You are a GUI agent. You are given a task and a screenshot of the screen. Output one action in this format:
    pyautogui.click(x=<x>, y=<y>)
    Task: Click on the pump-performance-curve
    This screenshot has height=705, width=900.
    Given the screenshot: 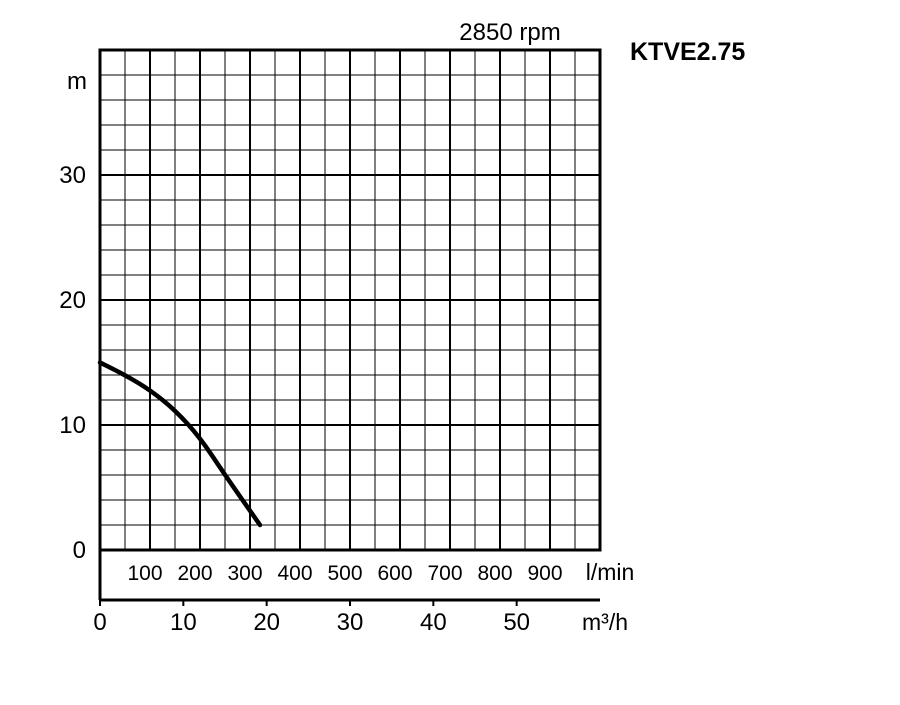 What is the action you would take?
    pyautogui.click(x=180, y=444)
    